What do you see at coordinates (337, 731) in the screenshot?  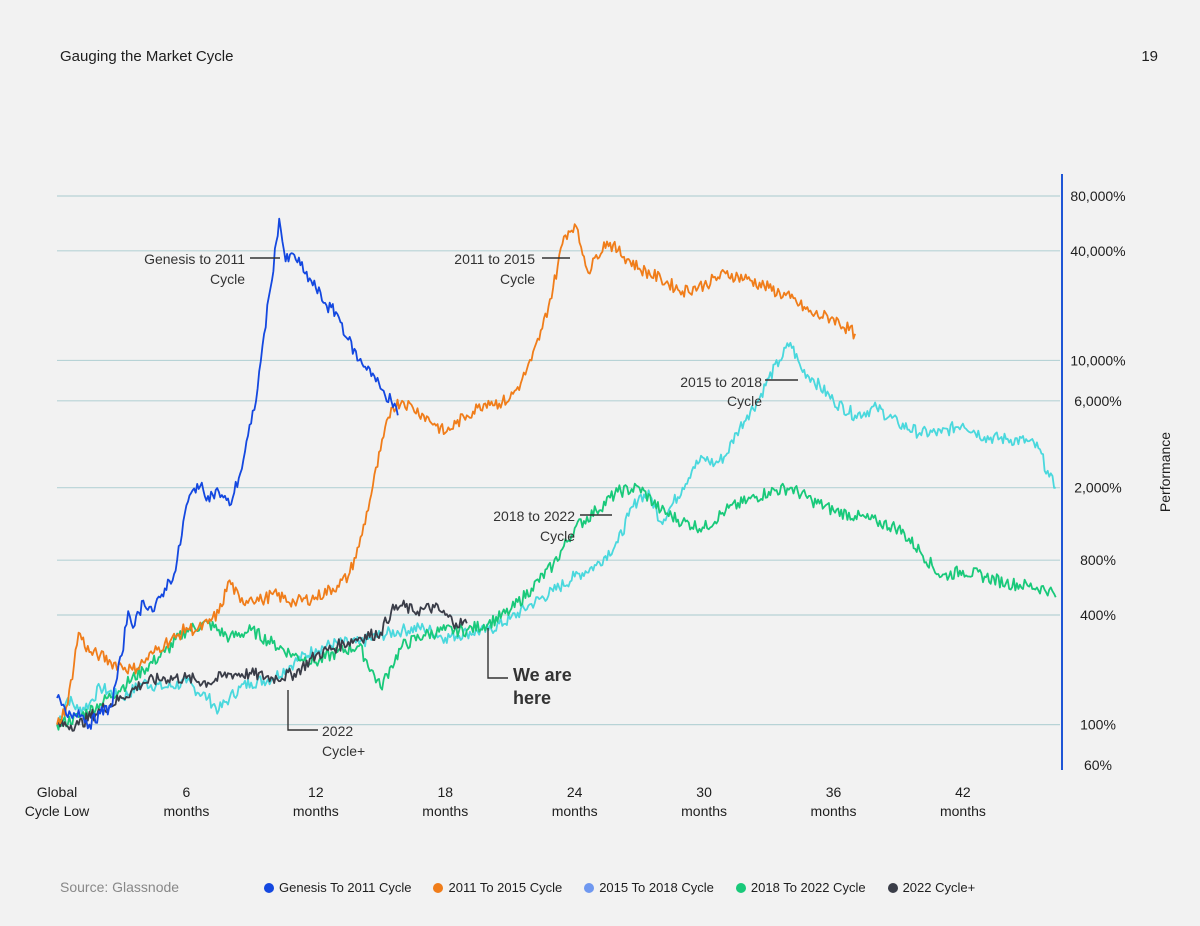 I see `annotation-c2022: 2022` at bounding box center [337, 731].